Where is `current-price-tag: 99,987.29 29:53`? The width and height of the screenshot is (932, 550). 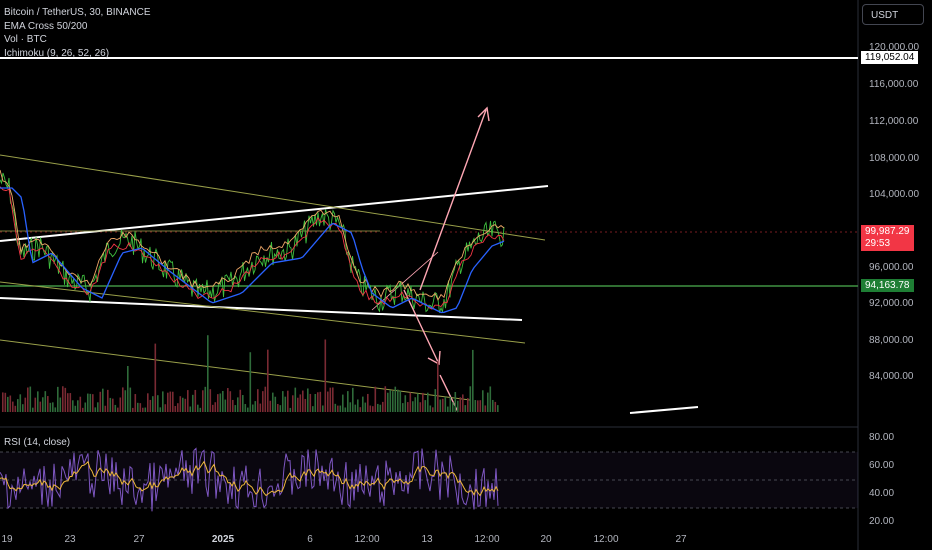
current-price-tag: 99,987.29 29:53 is located at coordinates (887, 238).